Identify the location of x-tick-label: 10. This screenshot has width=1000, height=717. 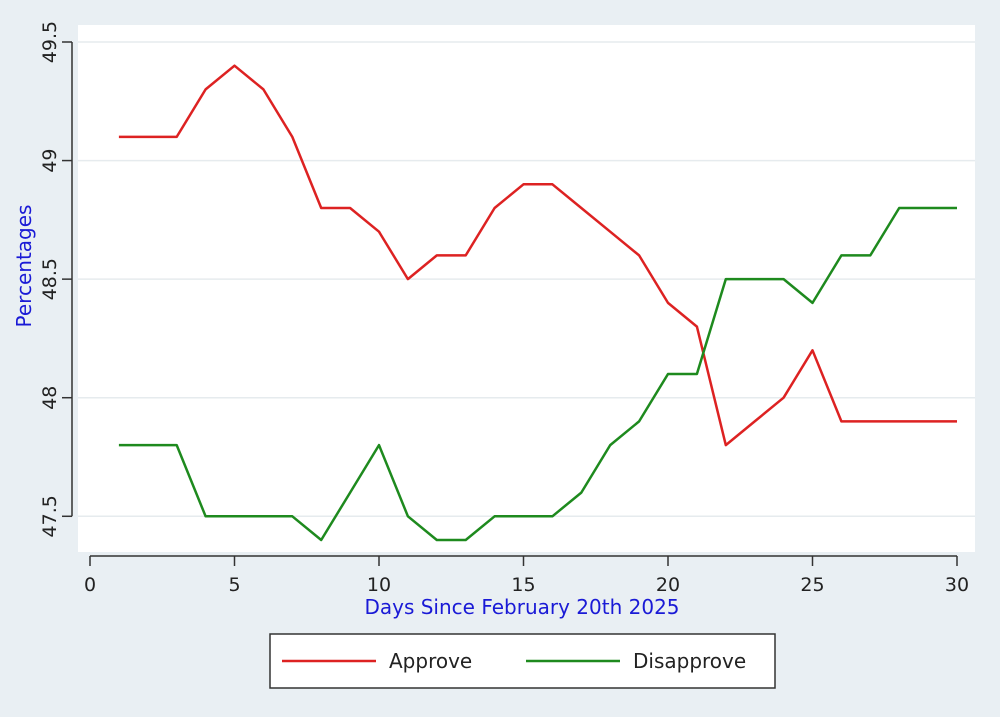
(379, 585).